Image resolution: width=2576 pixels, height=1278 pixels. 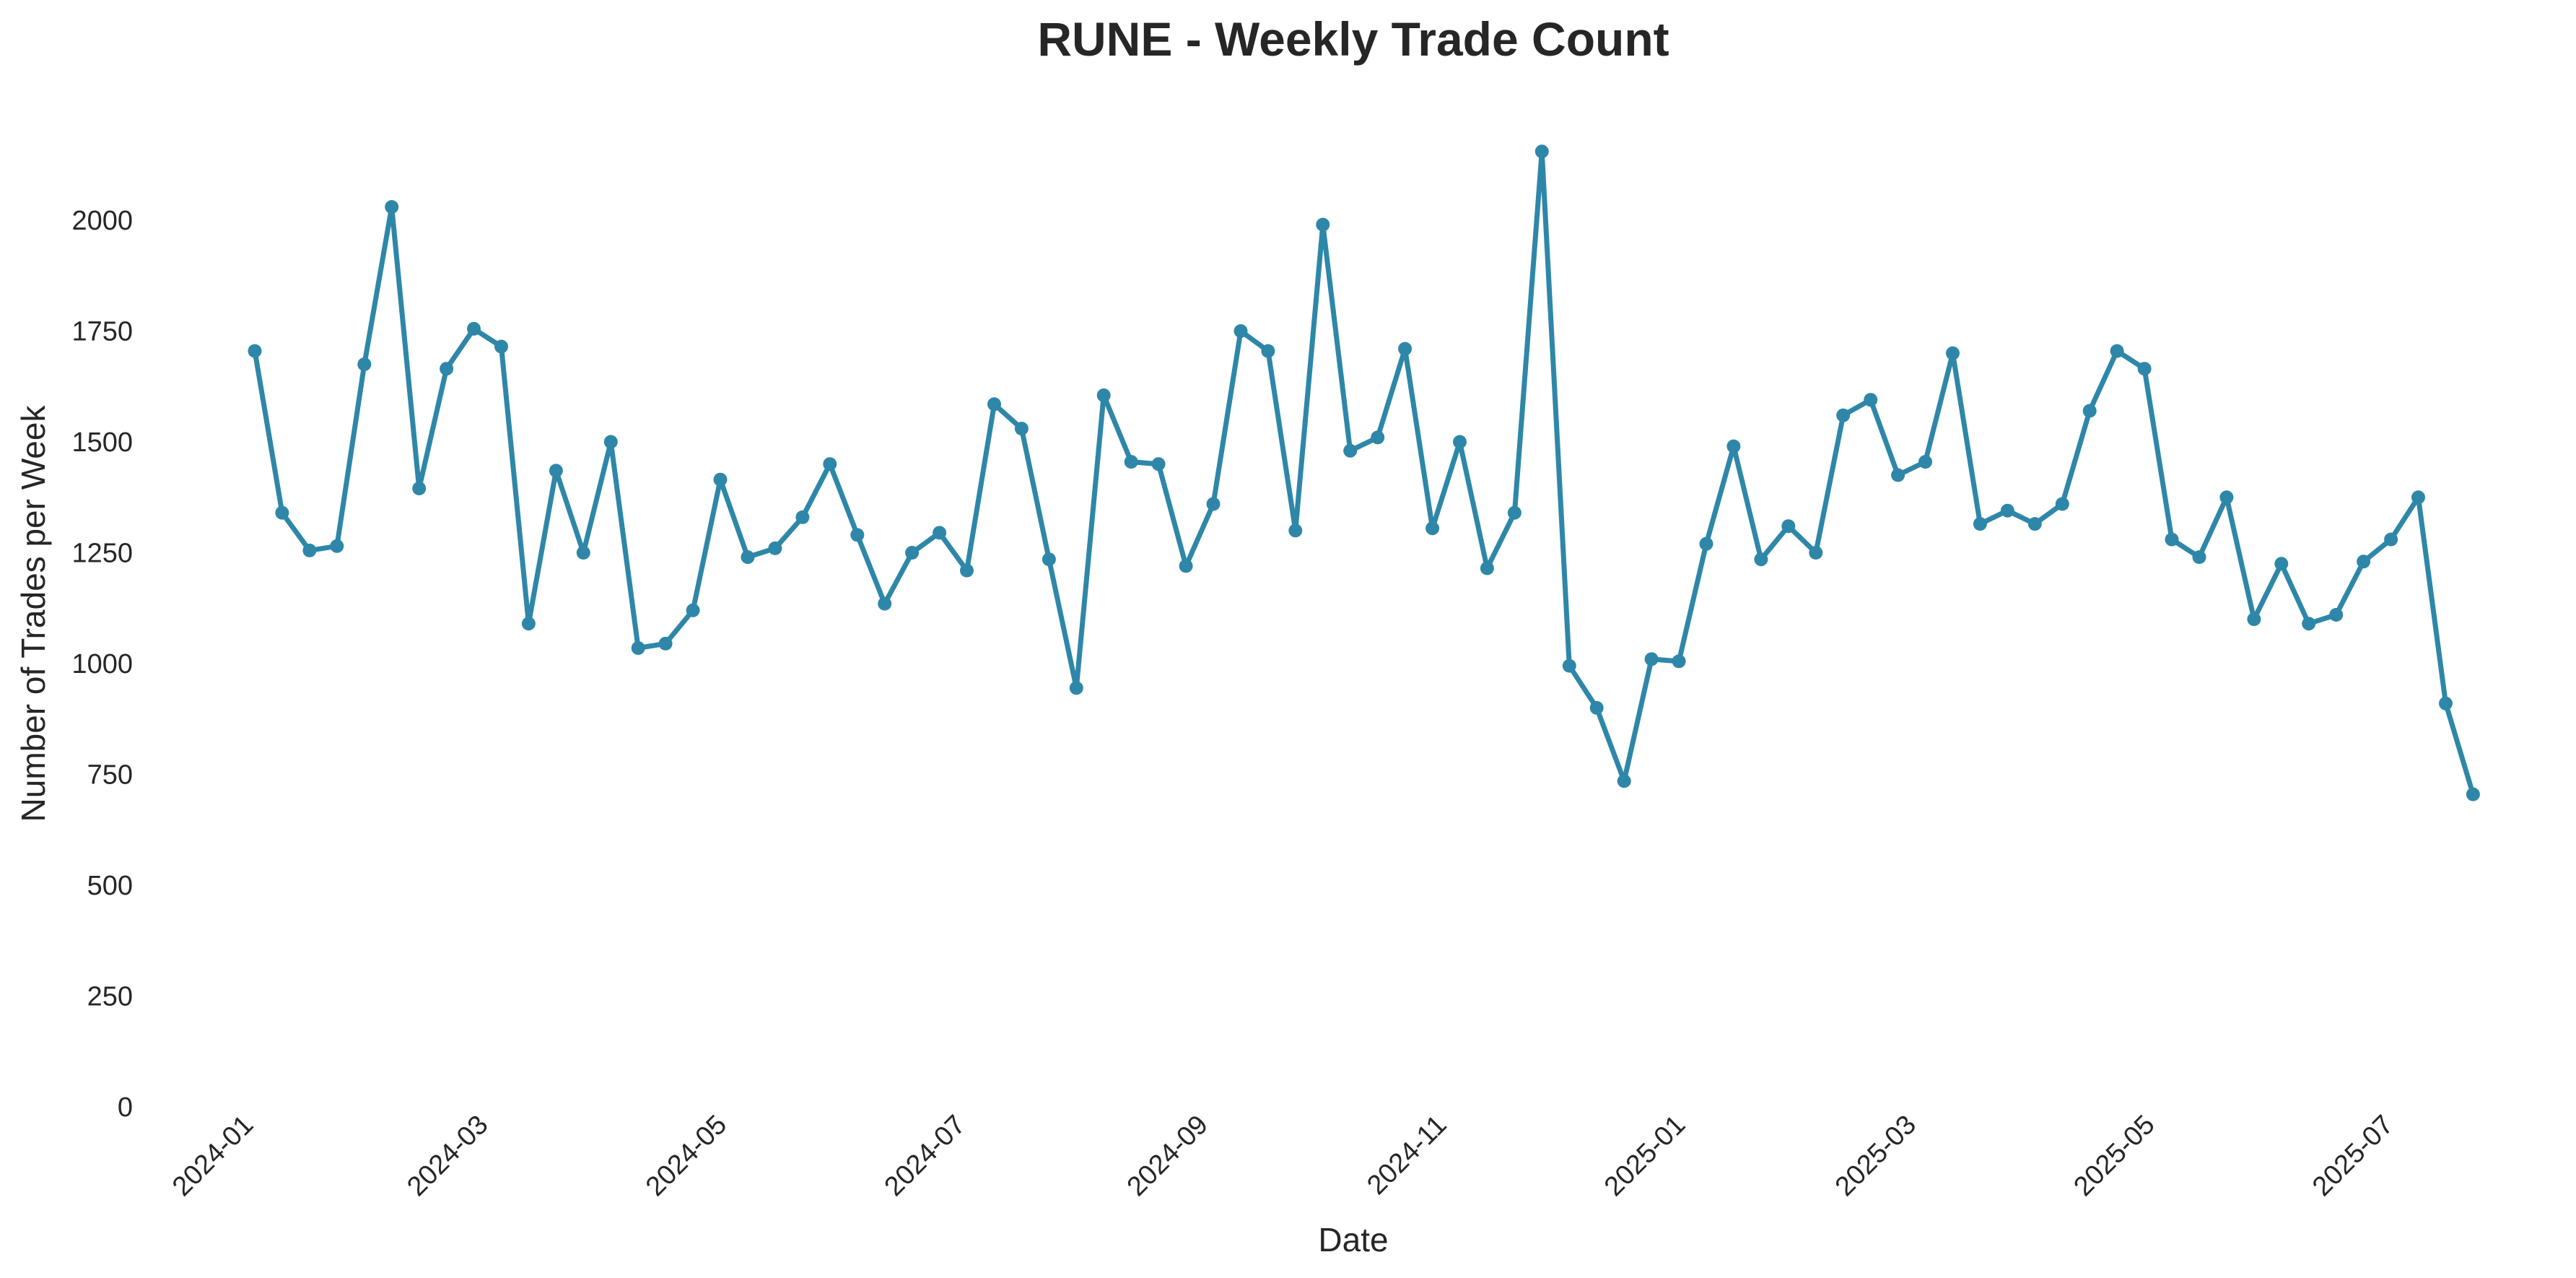 What do you see at coordinates (2114, 1156) in the screenshot?
I see `x-tick-label: 2025-05` at bounding box center [2114, 1156].